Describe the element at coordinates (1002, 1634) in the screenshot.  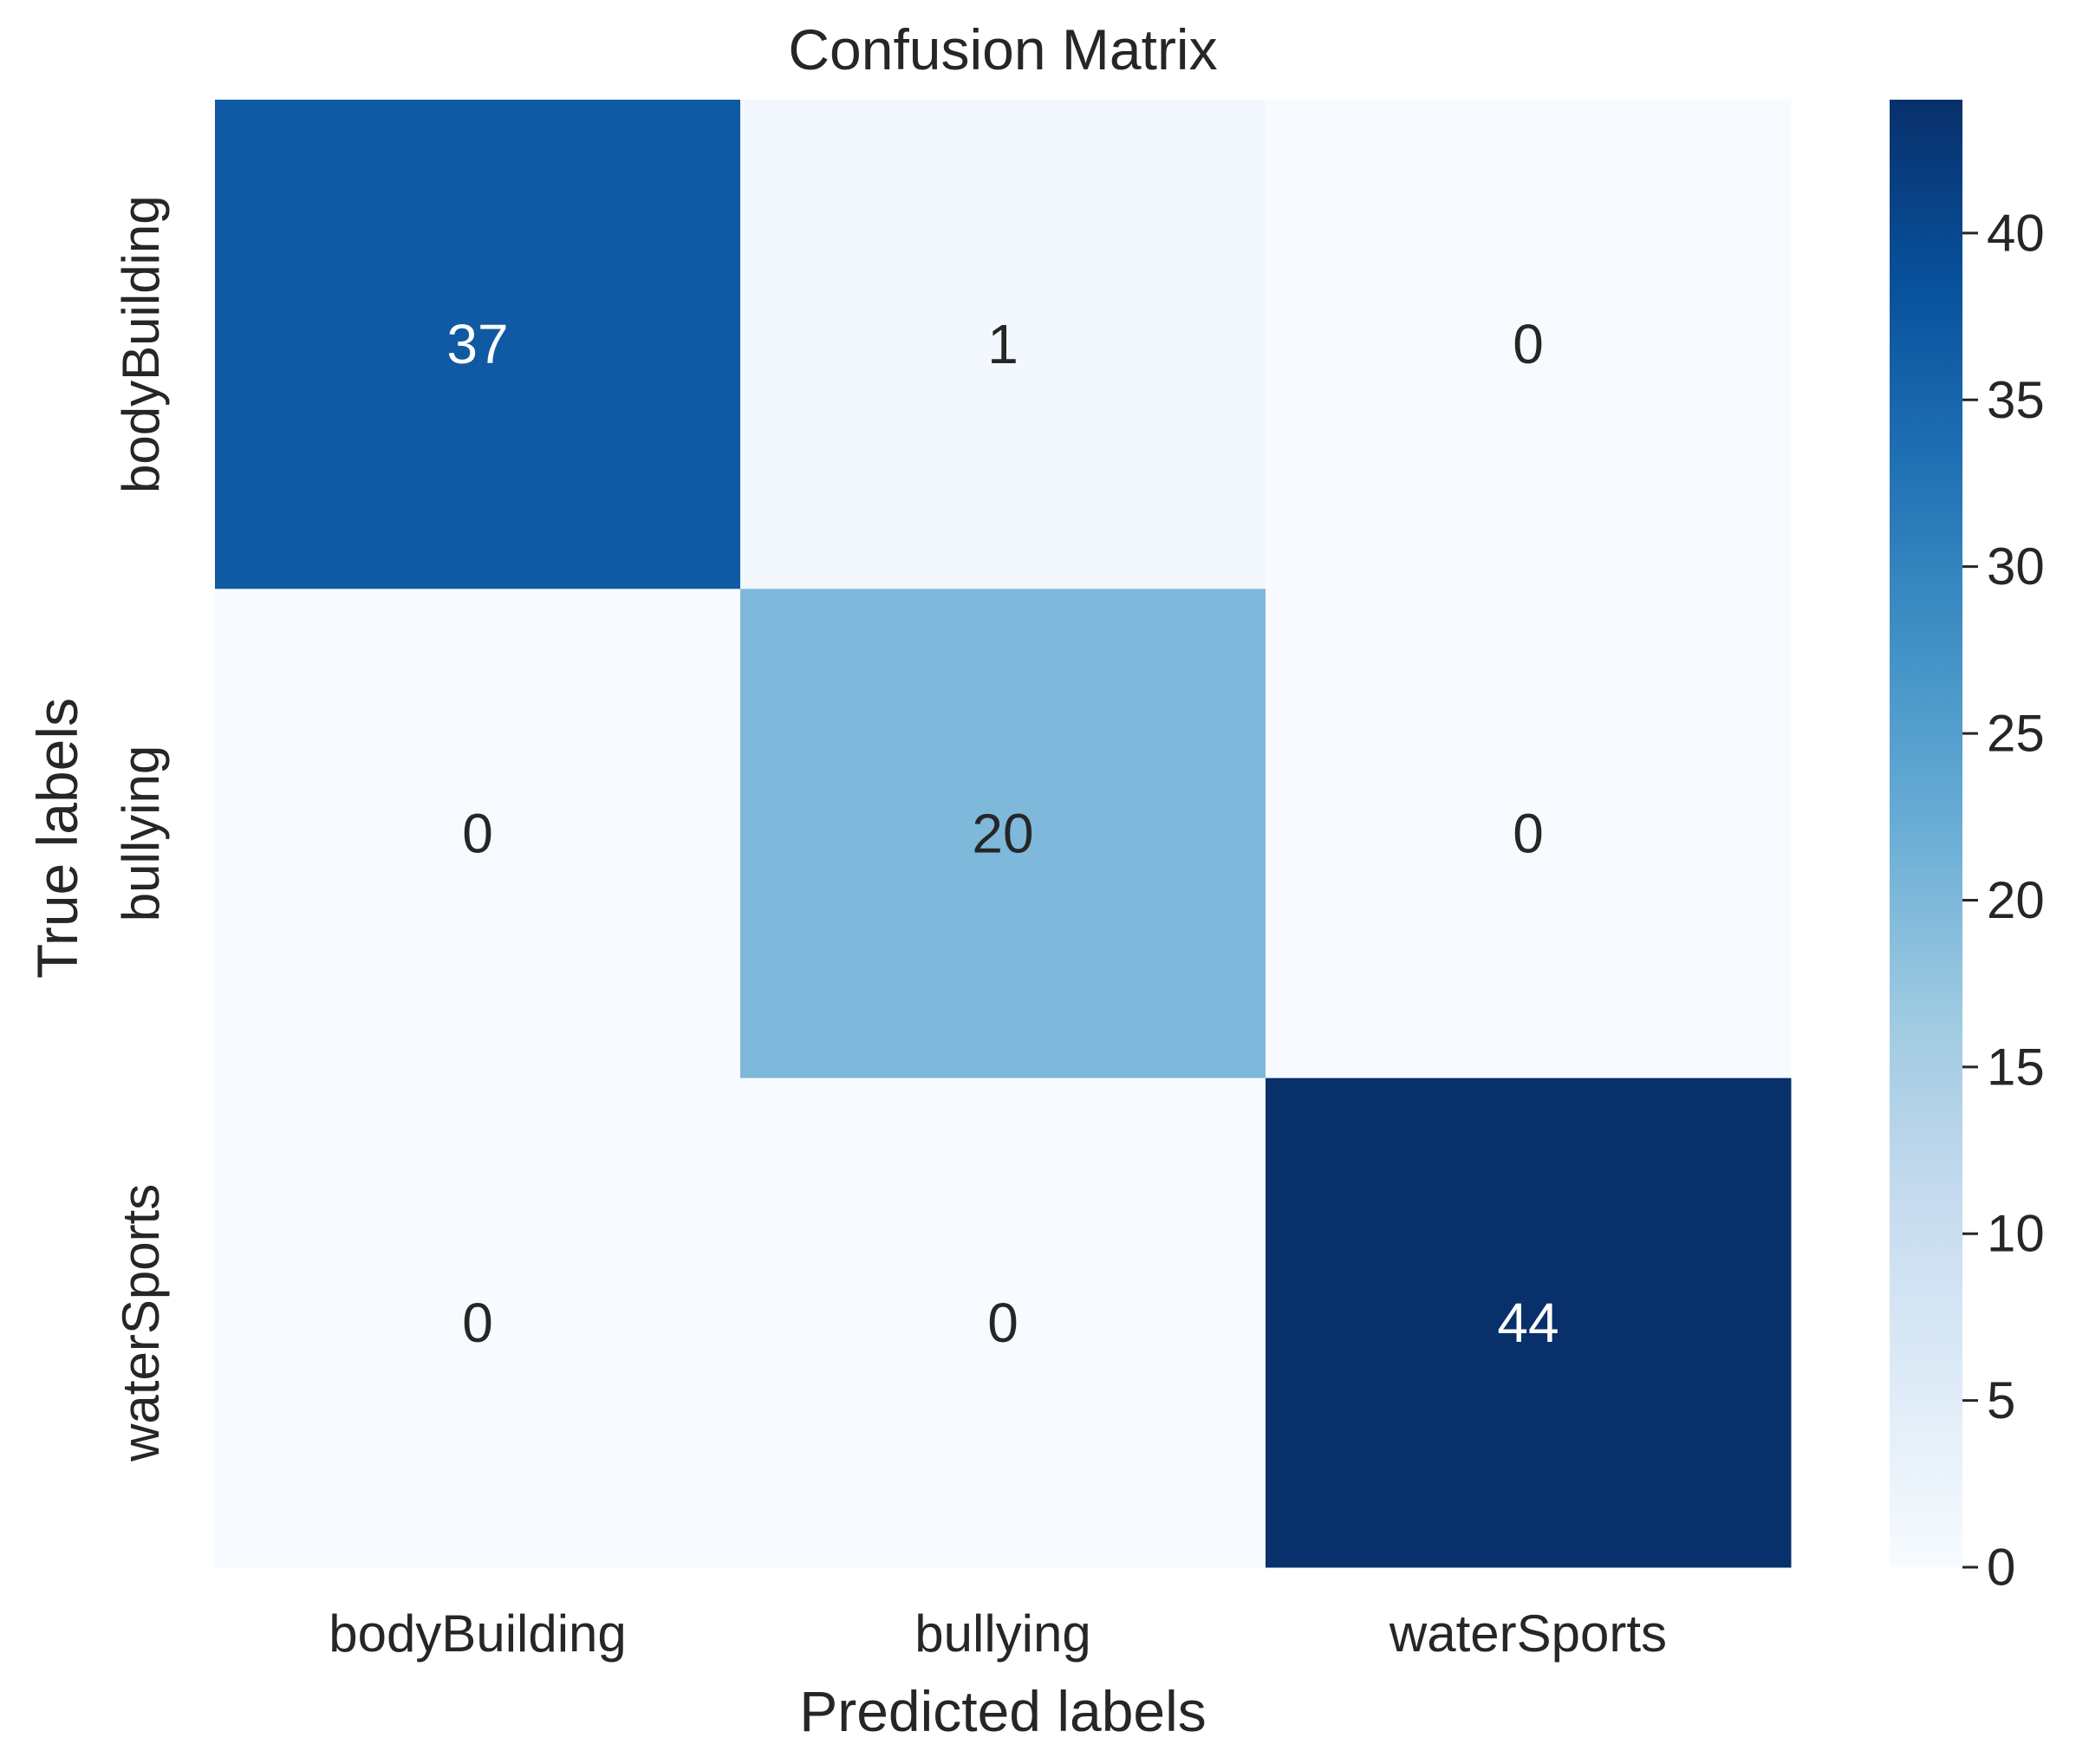
I see `x-tick-label: bullying` at that location.